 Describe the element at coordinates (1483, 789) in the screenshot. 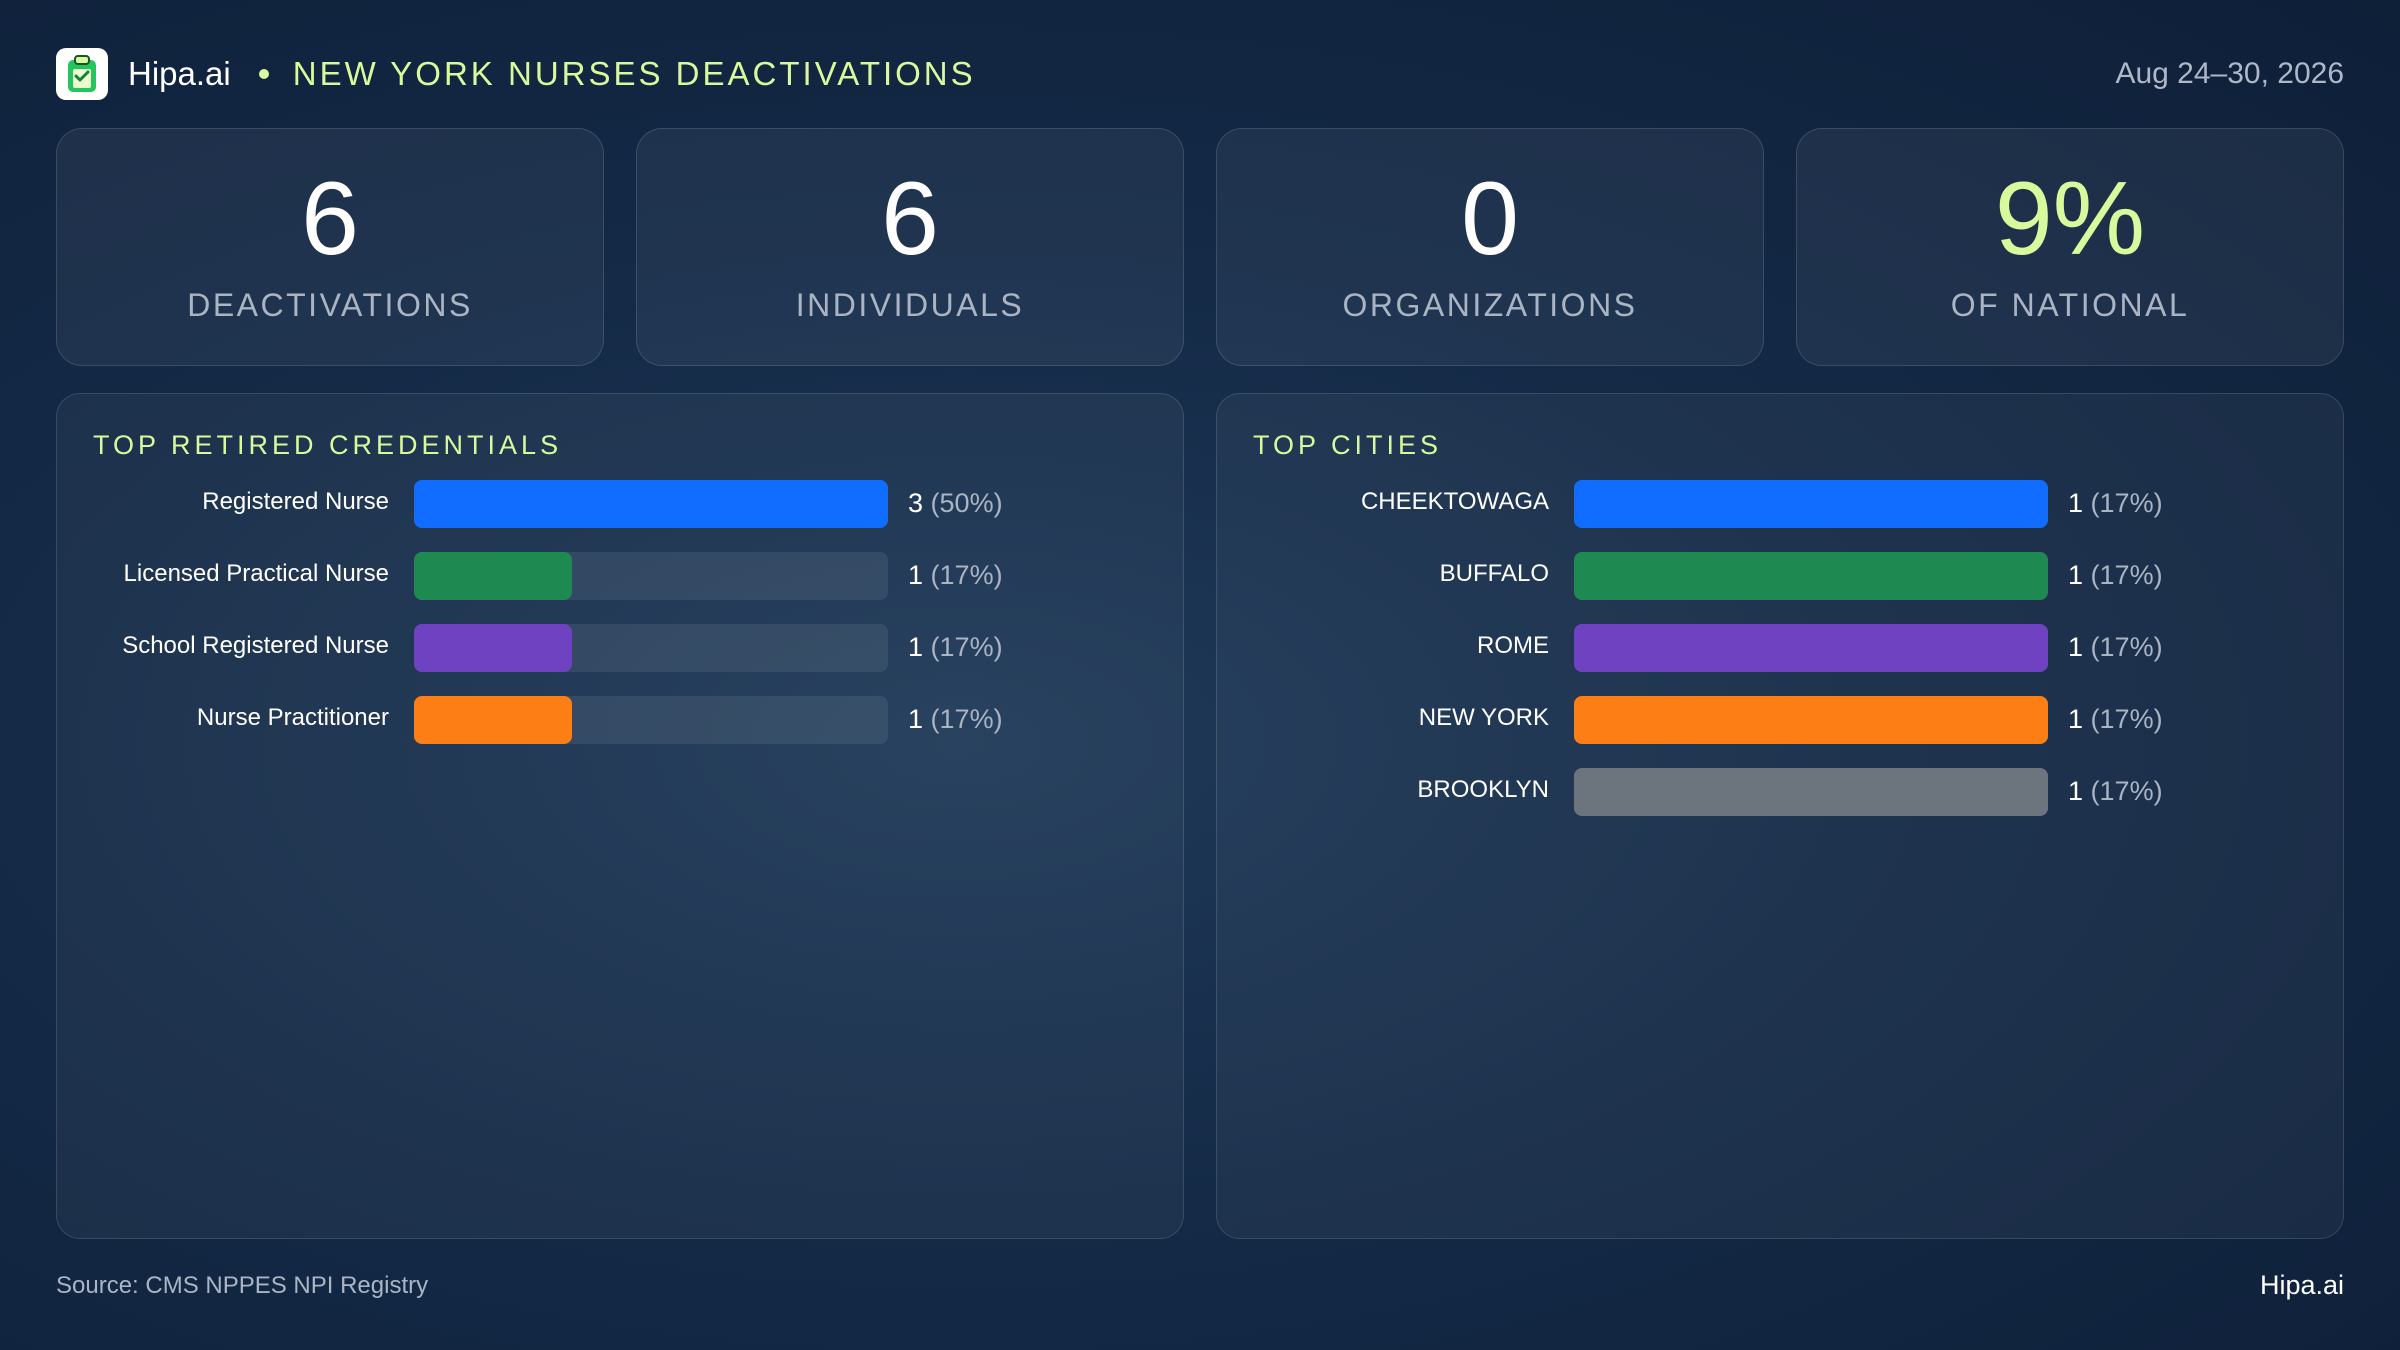

I see `bar-category-label: BROOKLYN` at that location.